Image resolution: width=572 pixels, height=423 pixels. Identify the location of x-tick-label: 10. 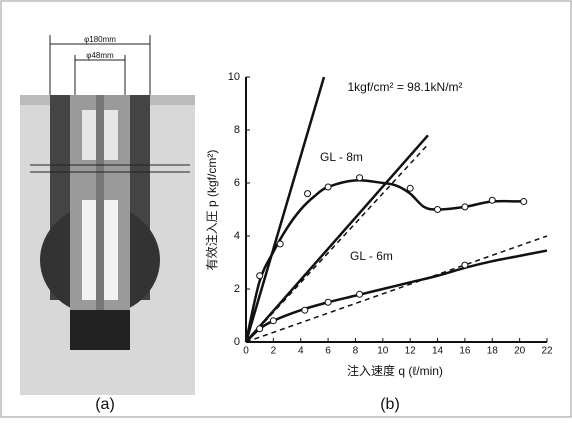
(383, 351).